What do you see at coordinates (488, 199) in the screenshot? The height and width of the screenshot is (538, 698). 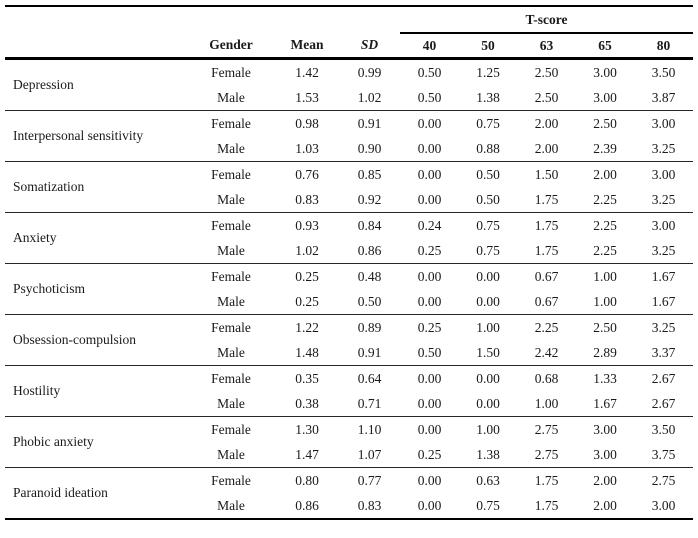 I see `tscore-cell-50: 0.50` at bounding box center [488, 199].